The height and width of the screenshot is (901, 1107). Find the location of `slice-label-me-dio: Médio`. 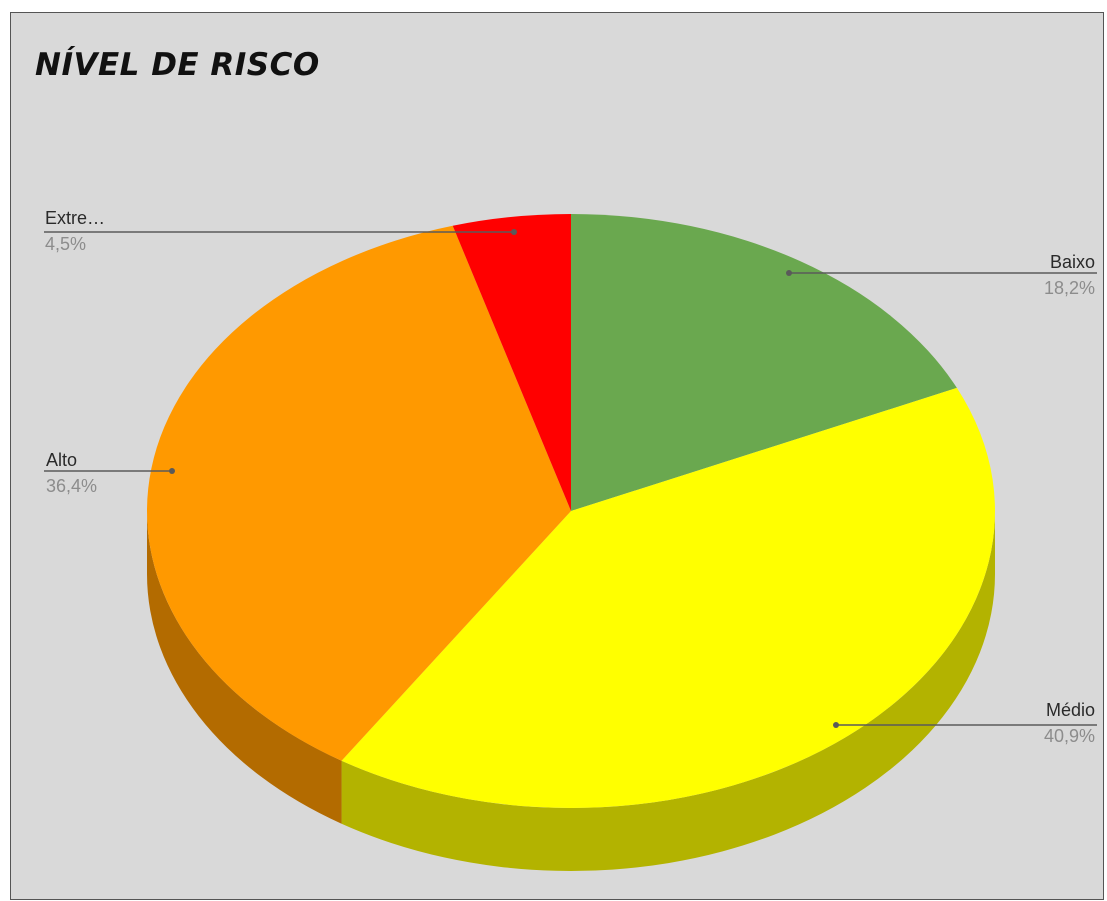

slice-label-me-dio: Médio is located at coordinates (1070, 710).